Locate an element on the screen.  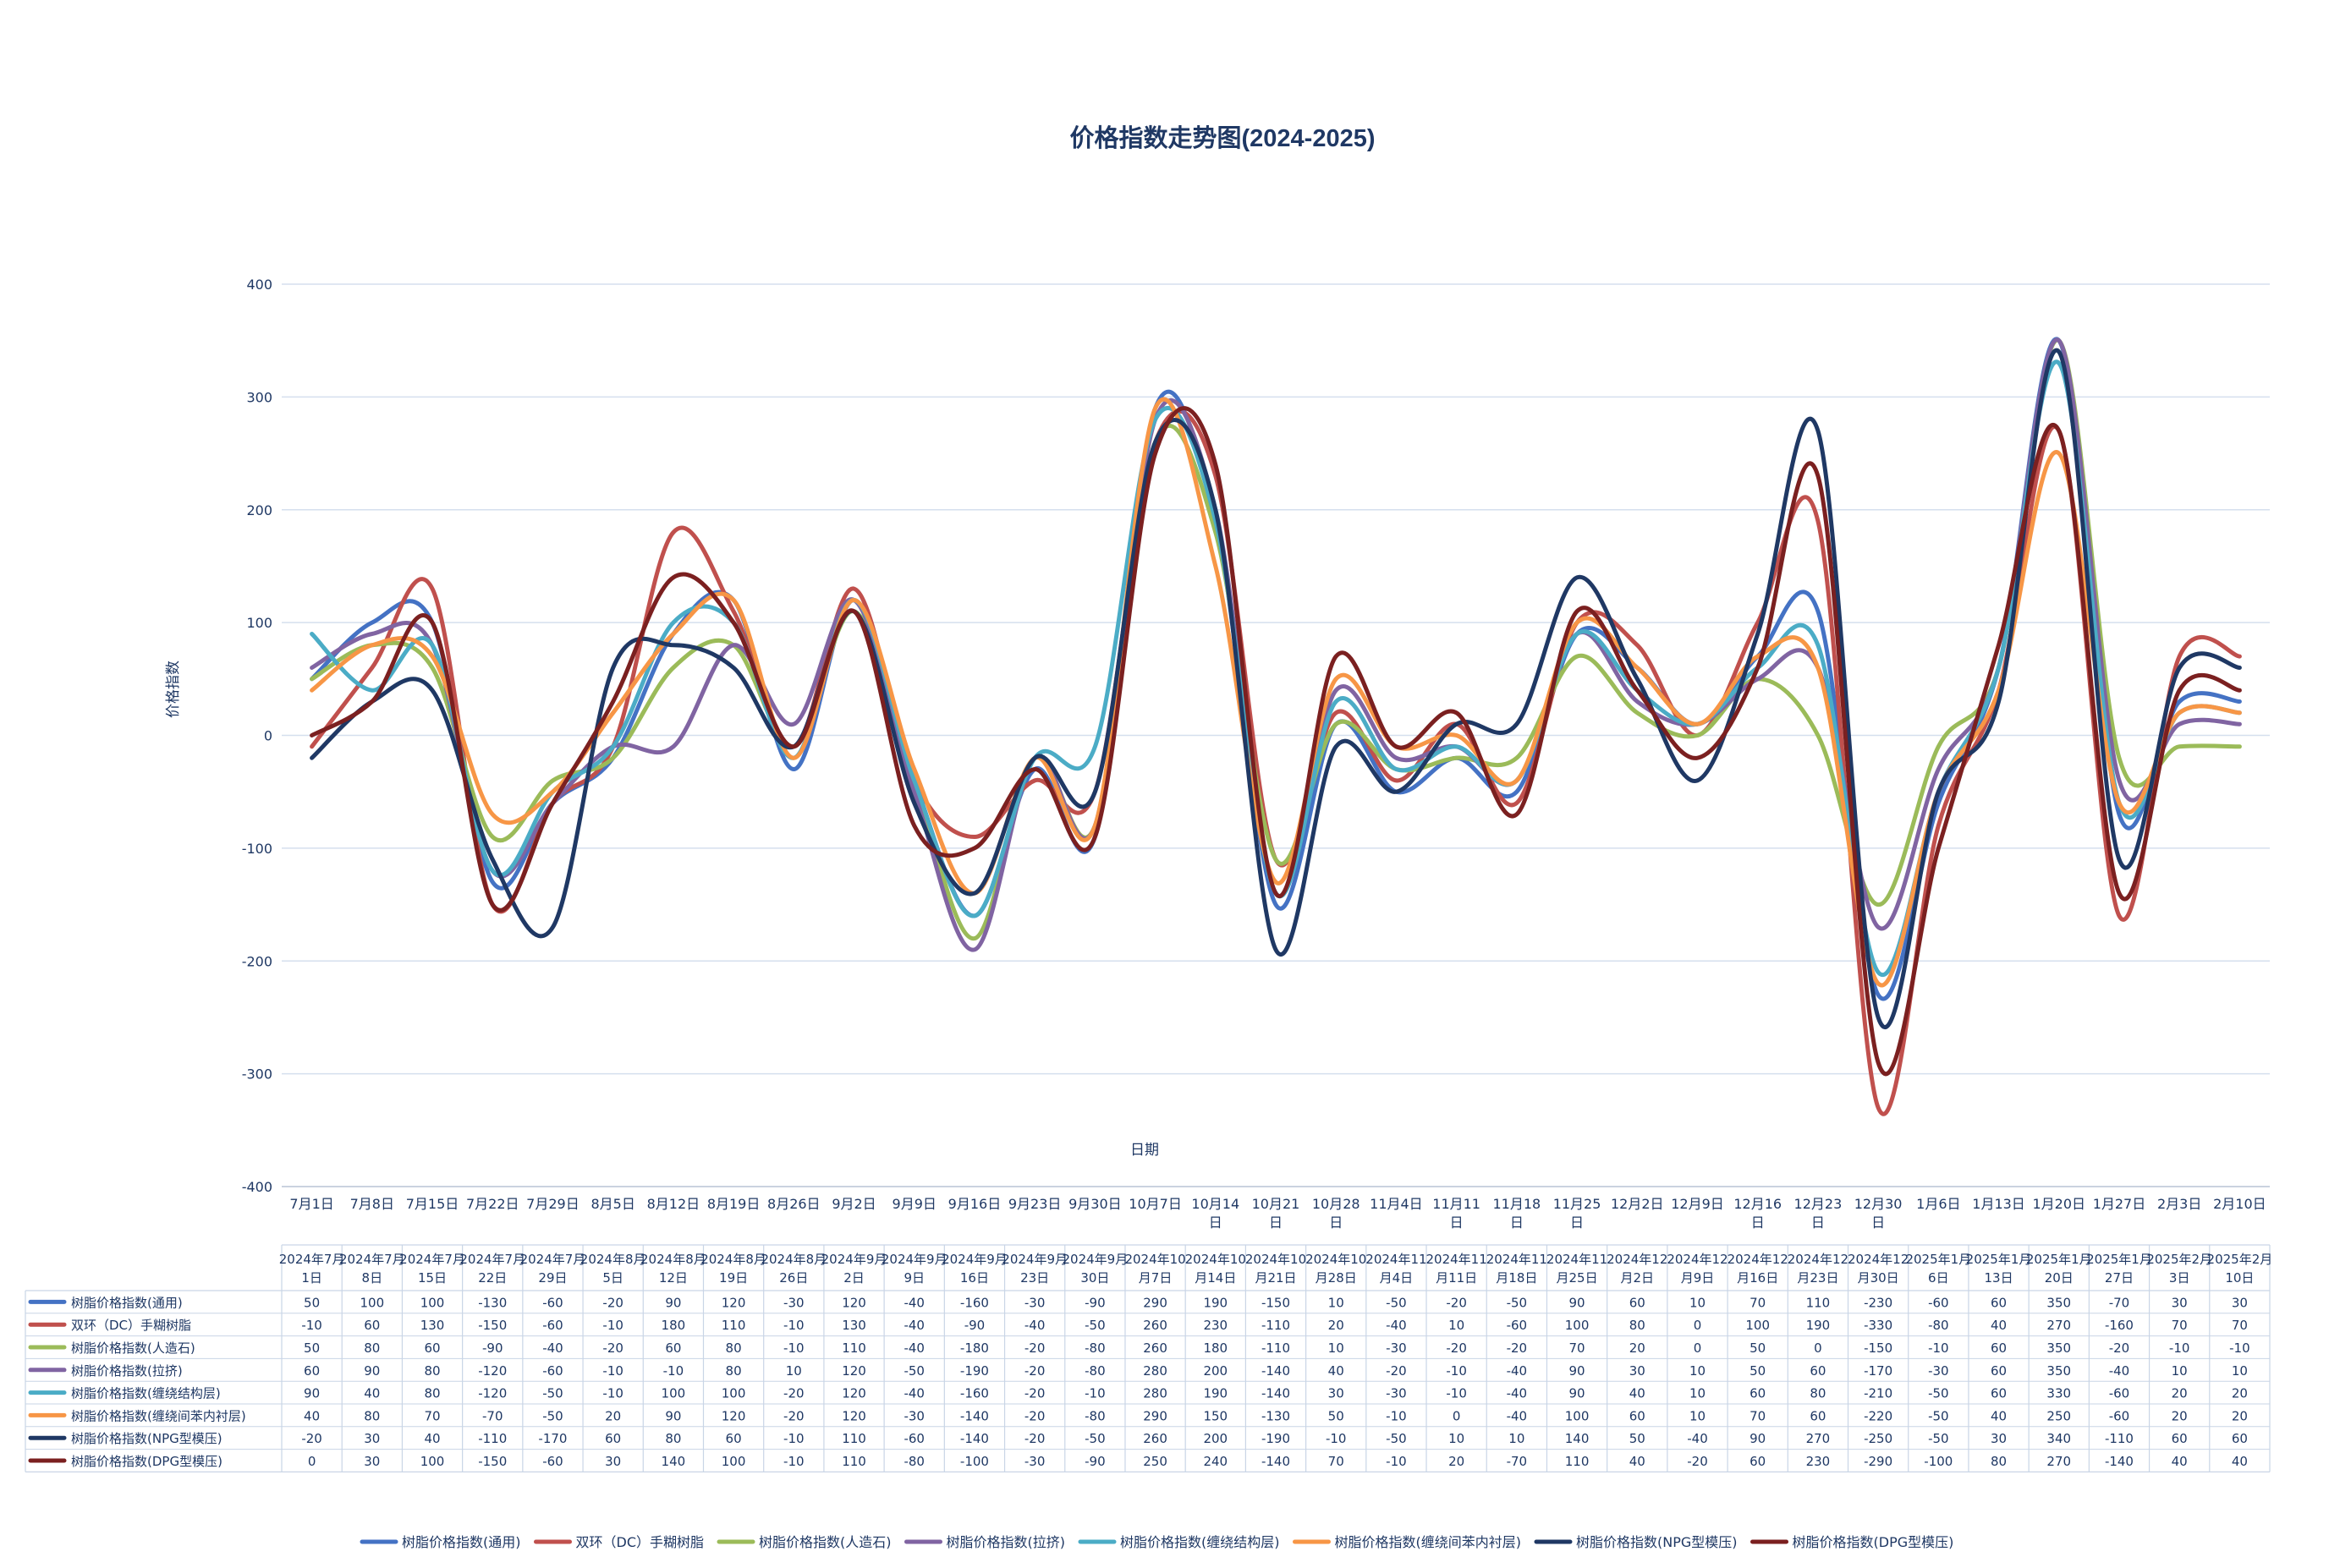
table-cell: 150 is located at coordinates (1215, 1415).